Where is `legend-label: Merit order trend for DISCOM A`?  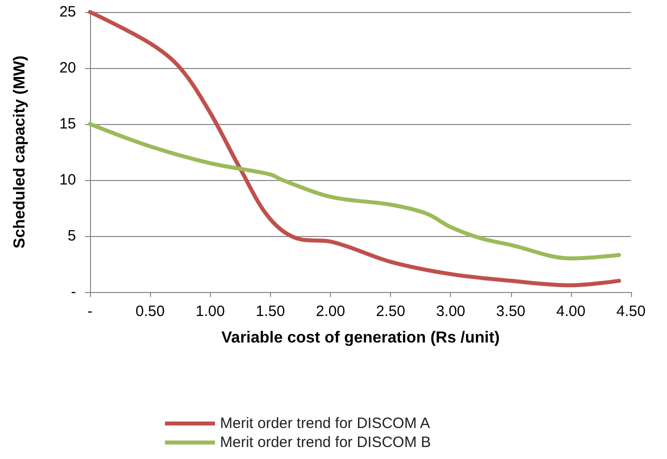 legend-label: Merit order trend for DISCOM A is located at coordinates (325, 423).